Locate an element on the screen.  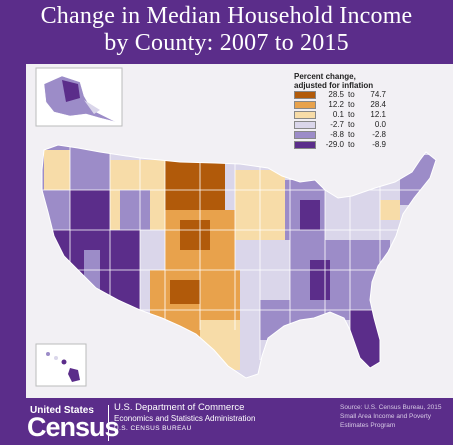
legend-high: 12.1 is located at coordinates (378, 114).